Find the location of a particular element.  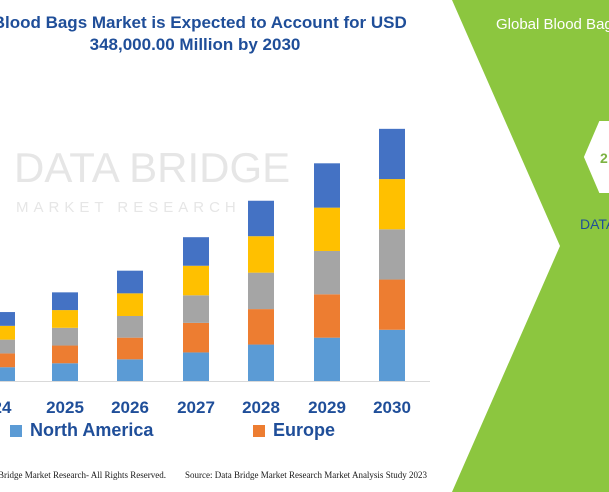

x-tick-label-2028: 2028 is located at coordinates (261, 407).